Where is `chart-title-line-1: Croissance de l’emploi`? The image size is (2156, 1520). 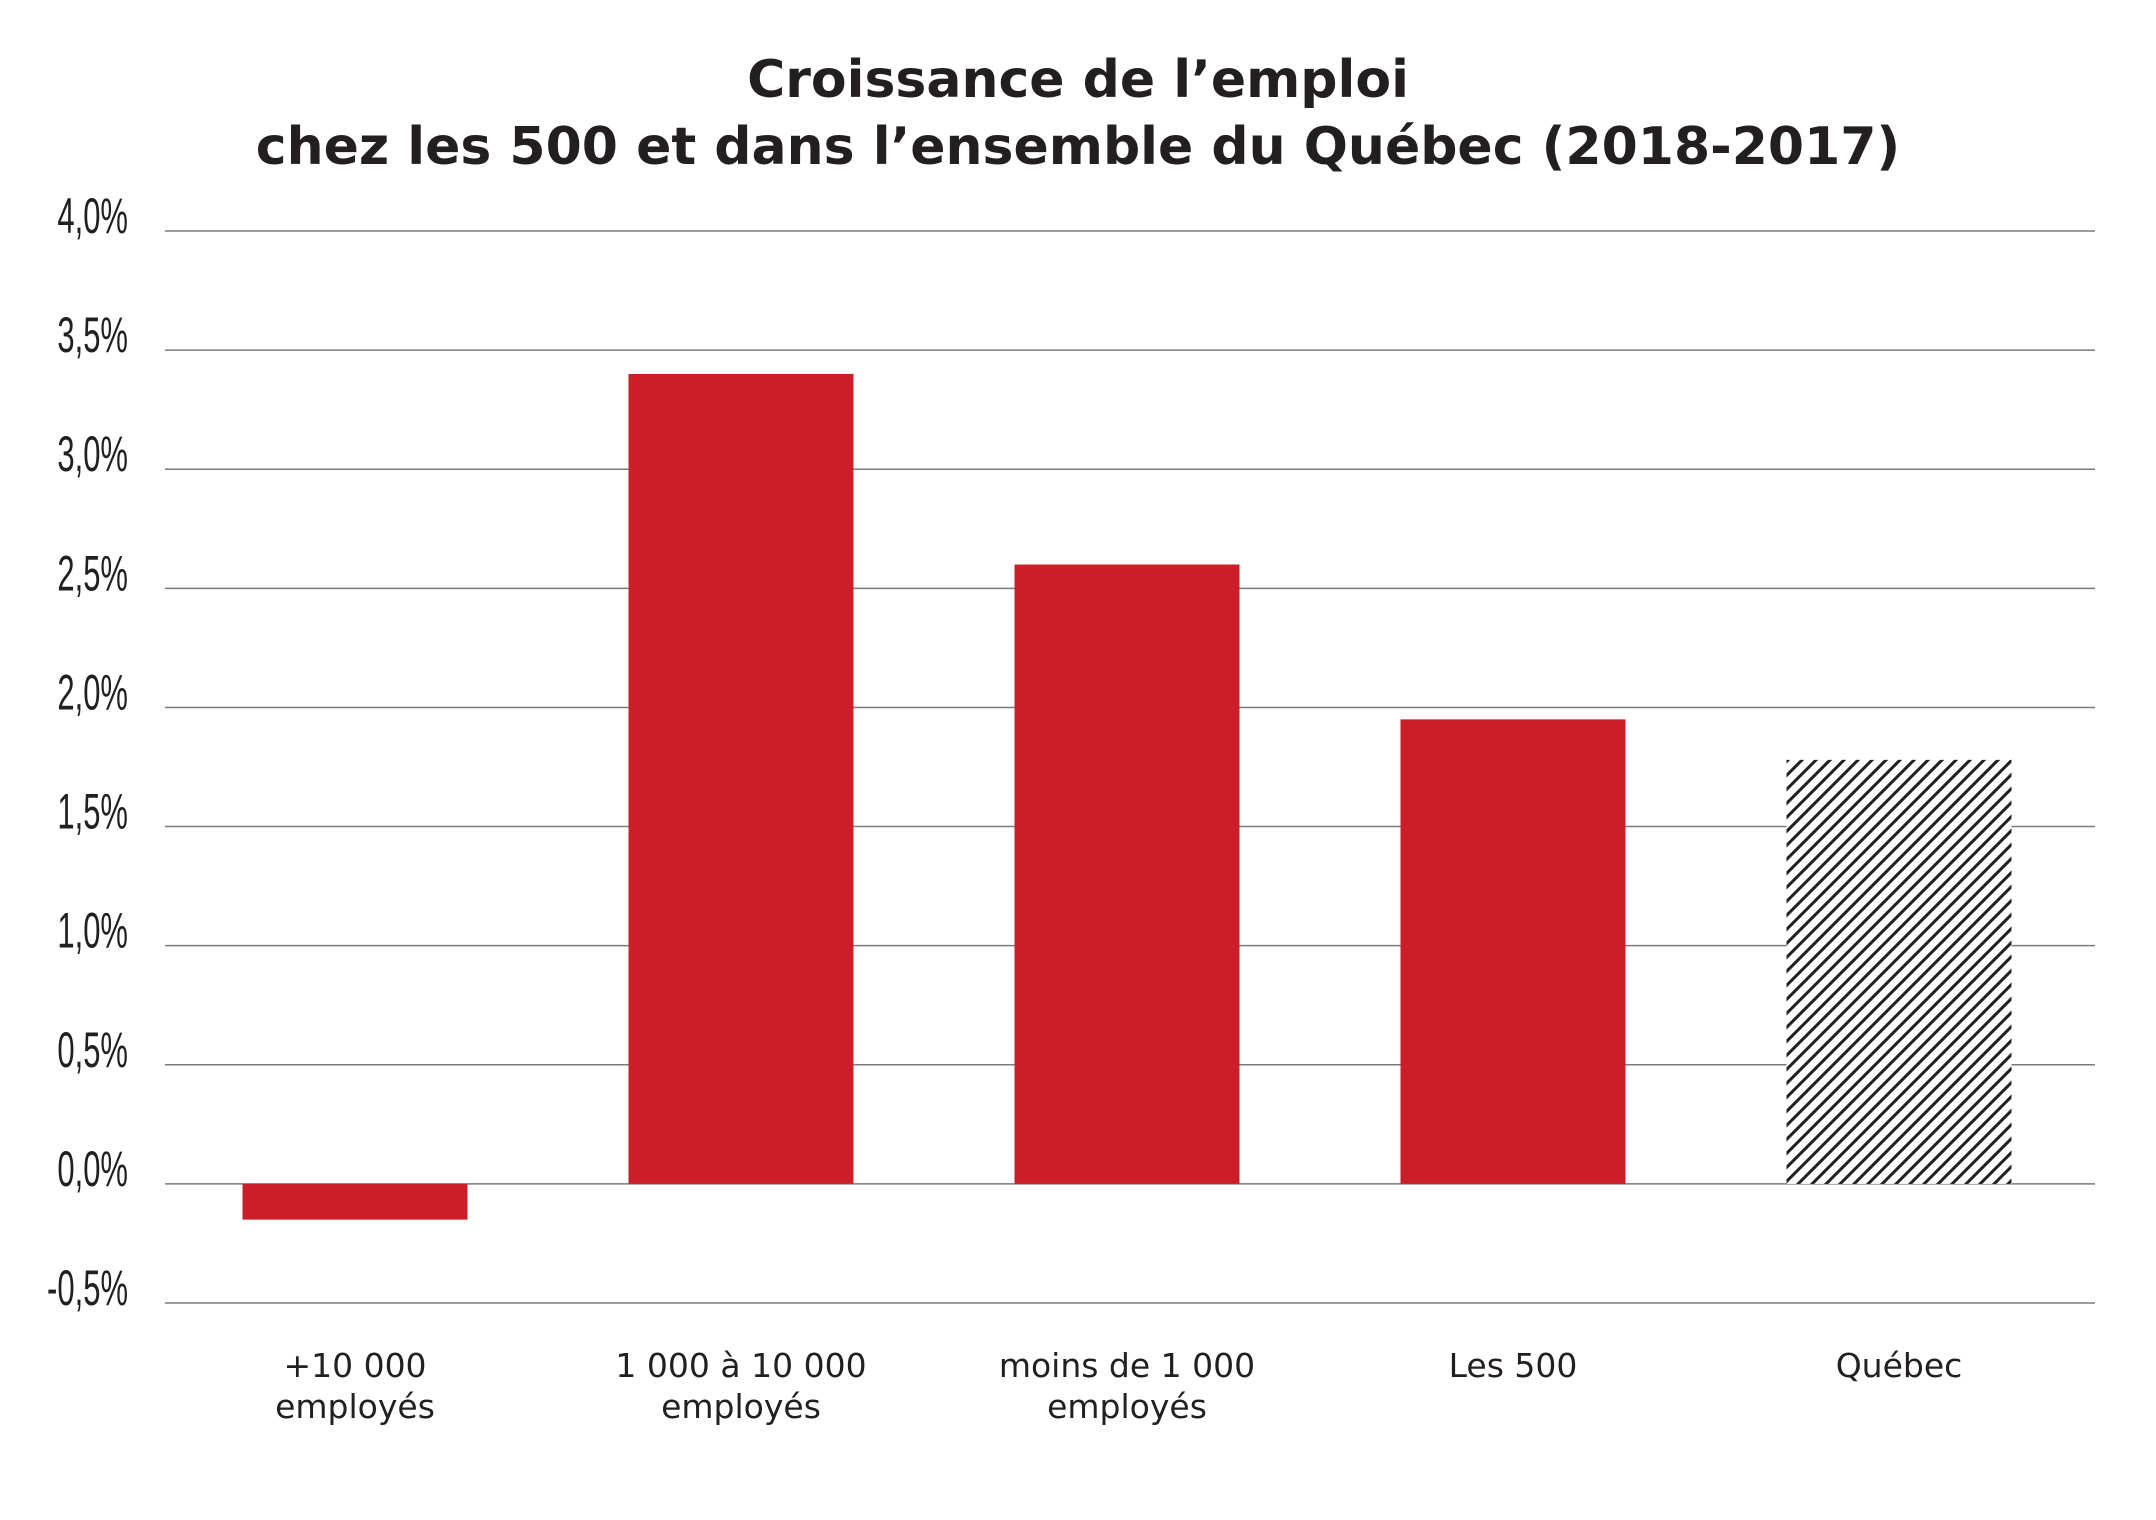 chart-title-line-1: Croissance de l’emploi is located at coordinates (1078, 80).